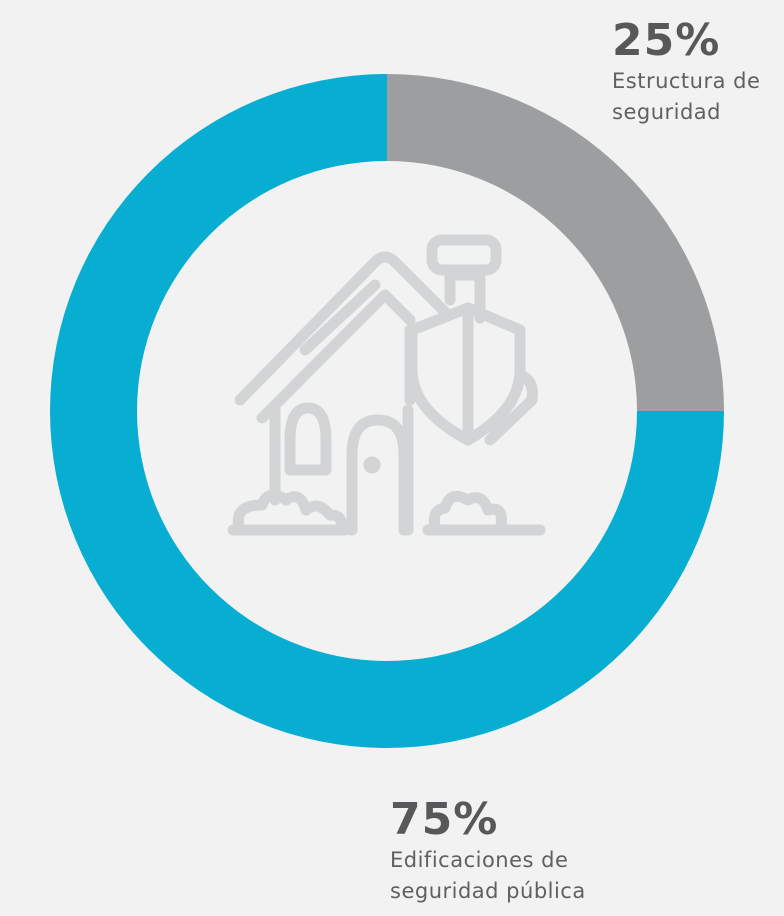 The width and height of the screenshot is (784, 916). What do you see at coordinates (444, 819) in the screenshot?
I see `value-label: 75%` at bounding box center [444, 819].